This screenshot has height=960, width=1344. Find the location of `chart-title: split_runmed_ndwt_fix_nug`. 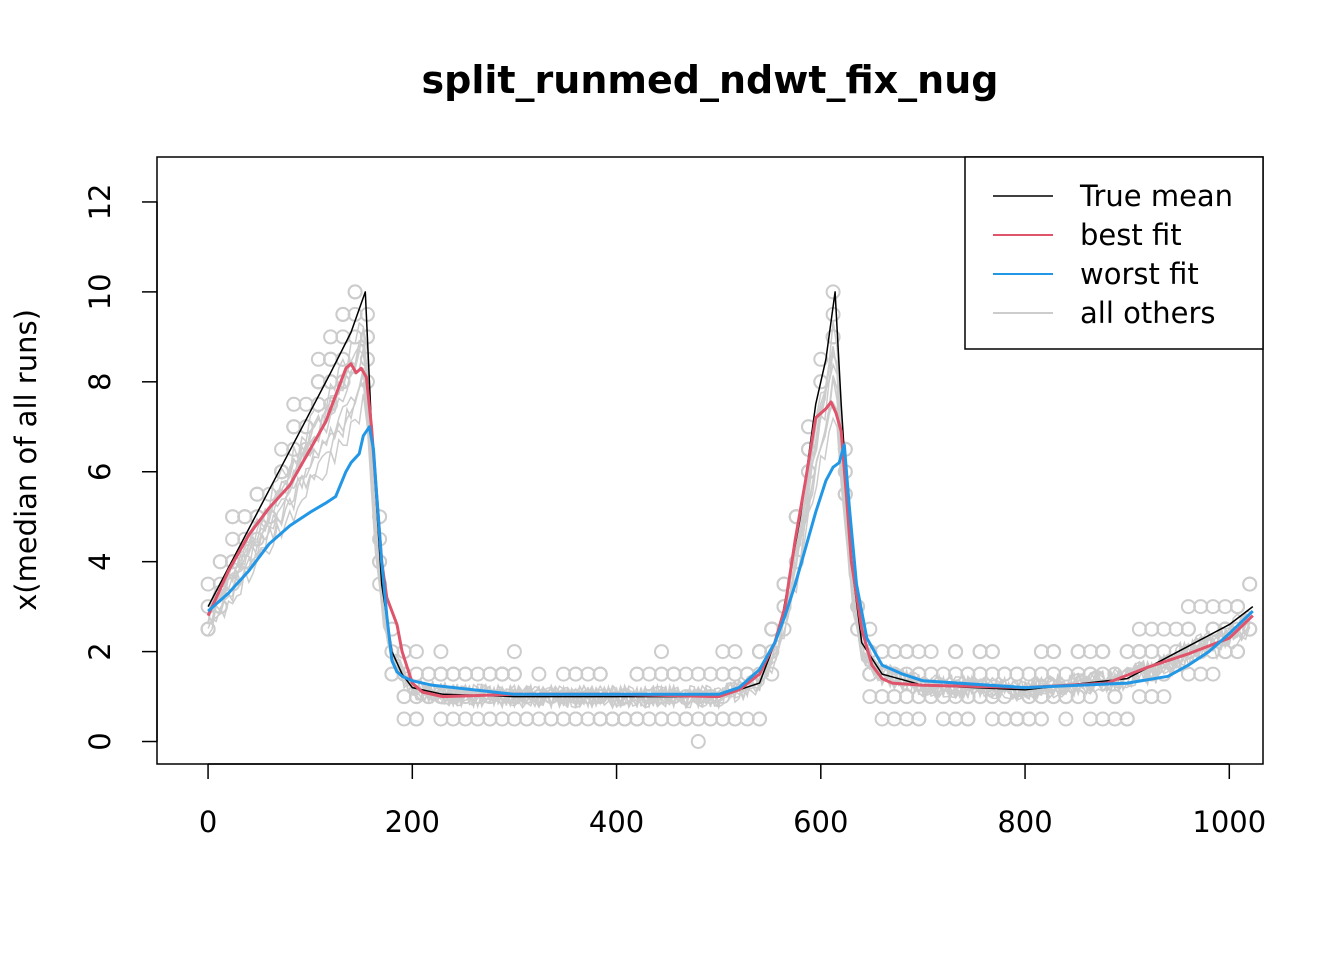

chart-title: split_runmed_ndwt_fix_nug is located at coordinates (710, 80).